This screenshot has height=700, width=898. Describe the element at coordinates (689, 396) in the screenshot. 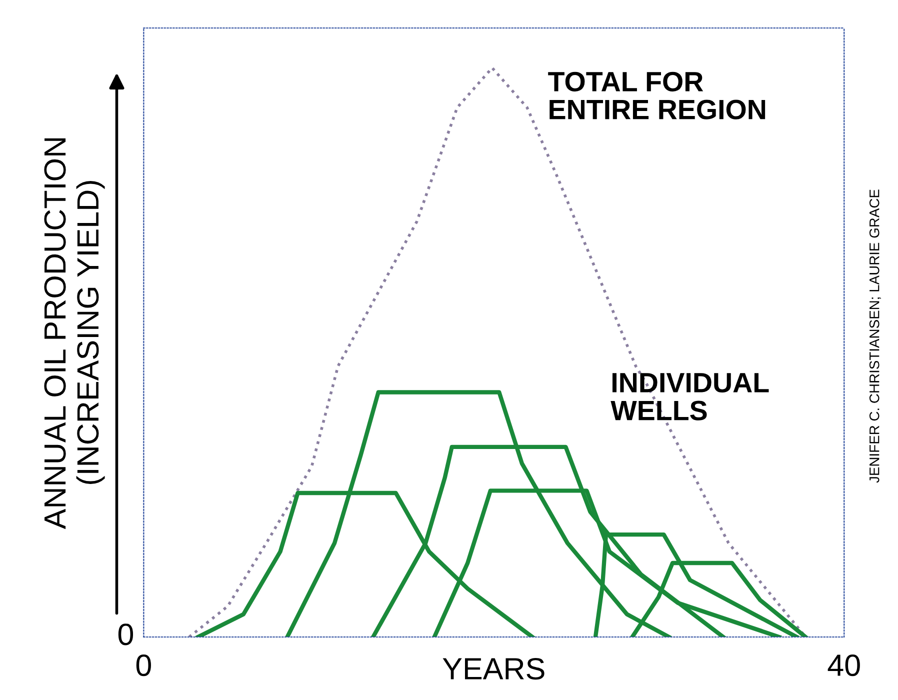

I see `annotation: INDIVIDUAL WELLS` at that location.